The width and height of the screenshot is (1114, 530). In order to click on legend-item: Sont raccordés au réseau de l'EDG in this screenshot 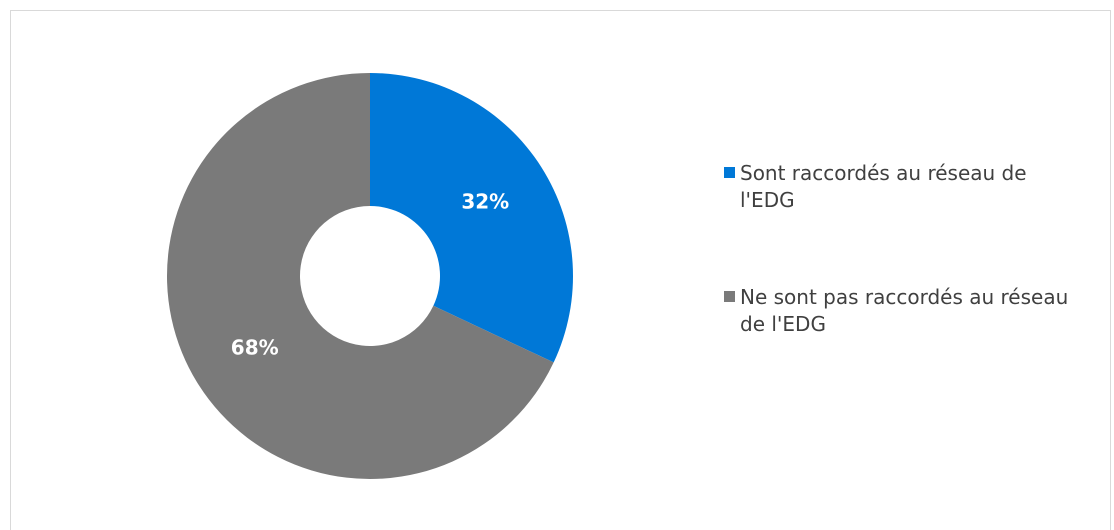, I will do `click(904, 187)`.